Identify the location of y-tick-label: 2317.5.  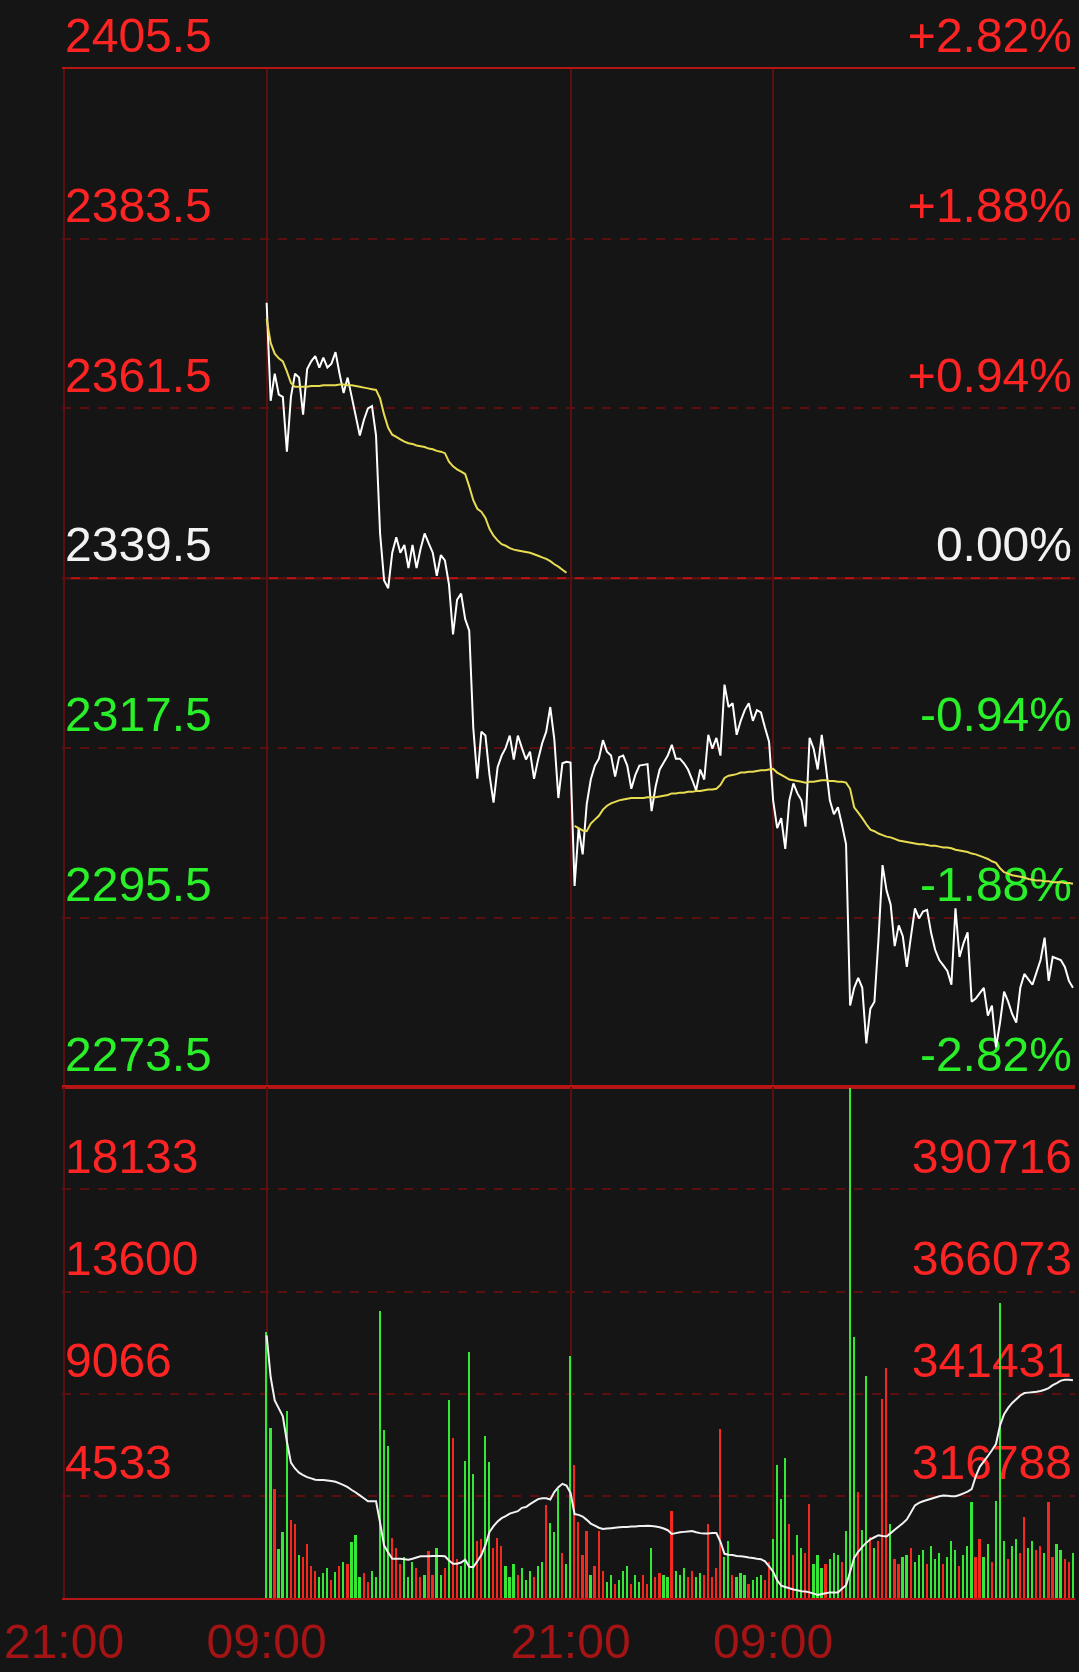
(138, 715).